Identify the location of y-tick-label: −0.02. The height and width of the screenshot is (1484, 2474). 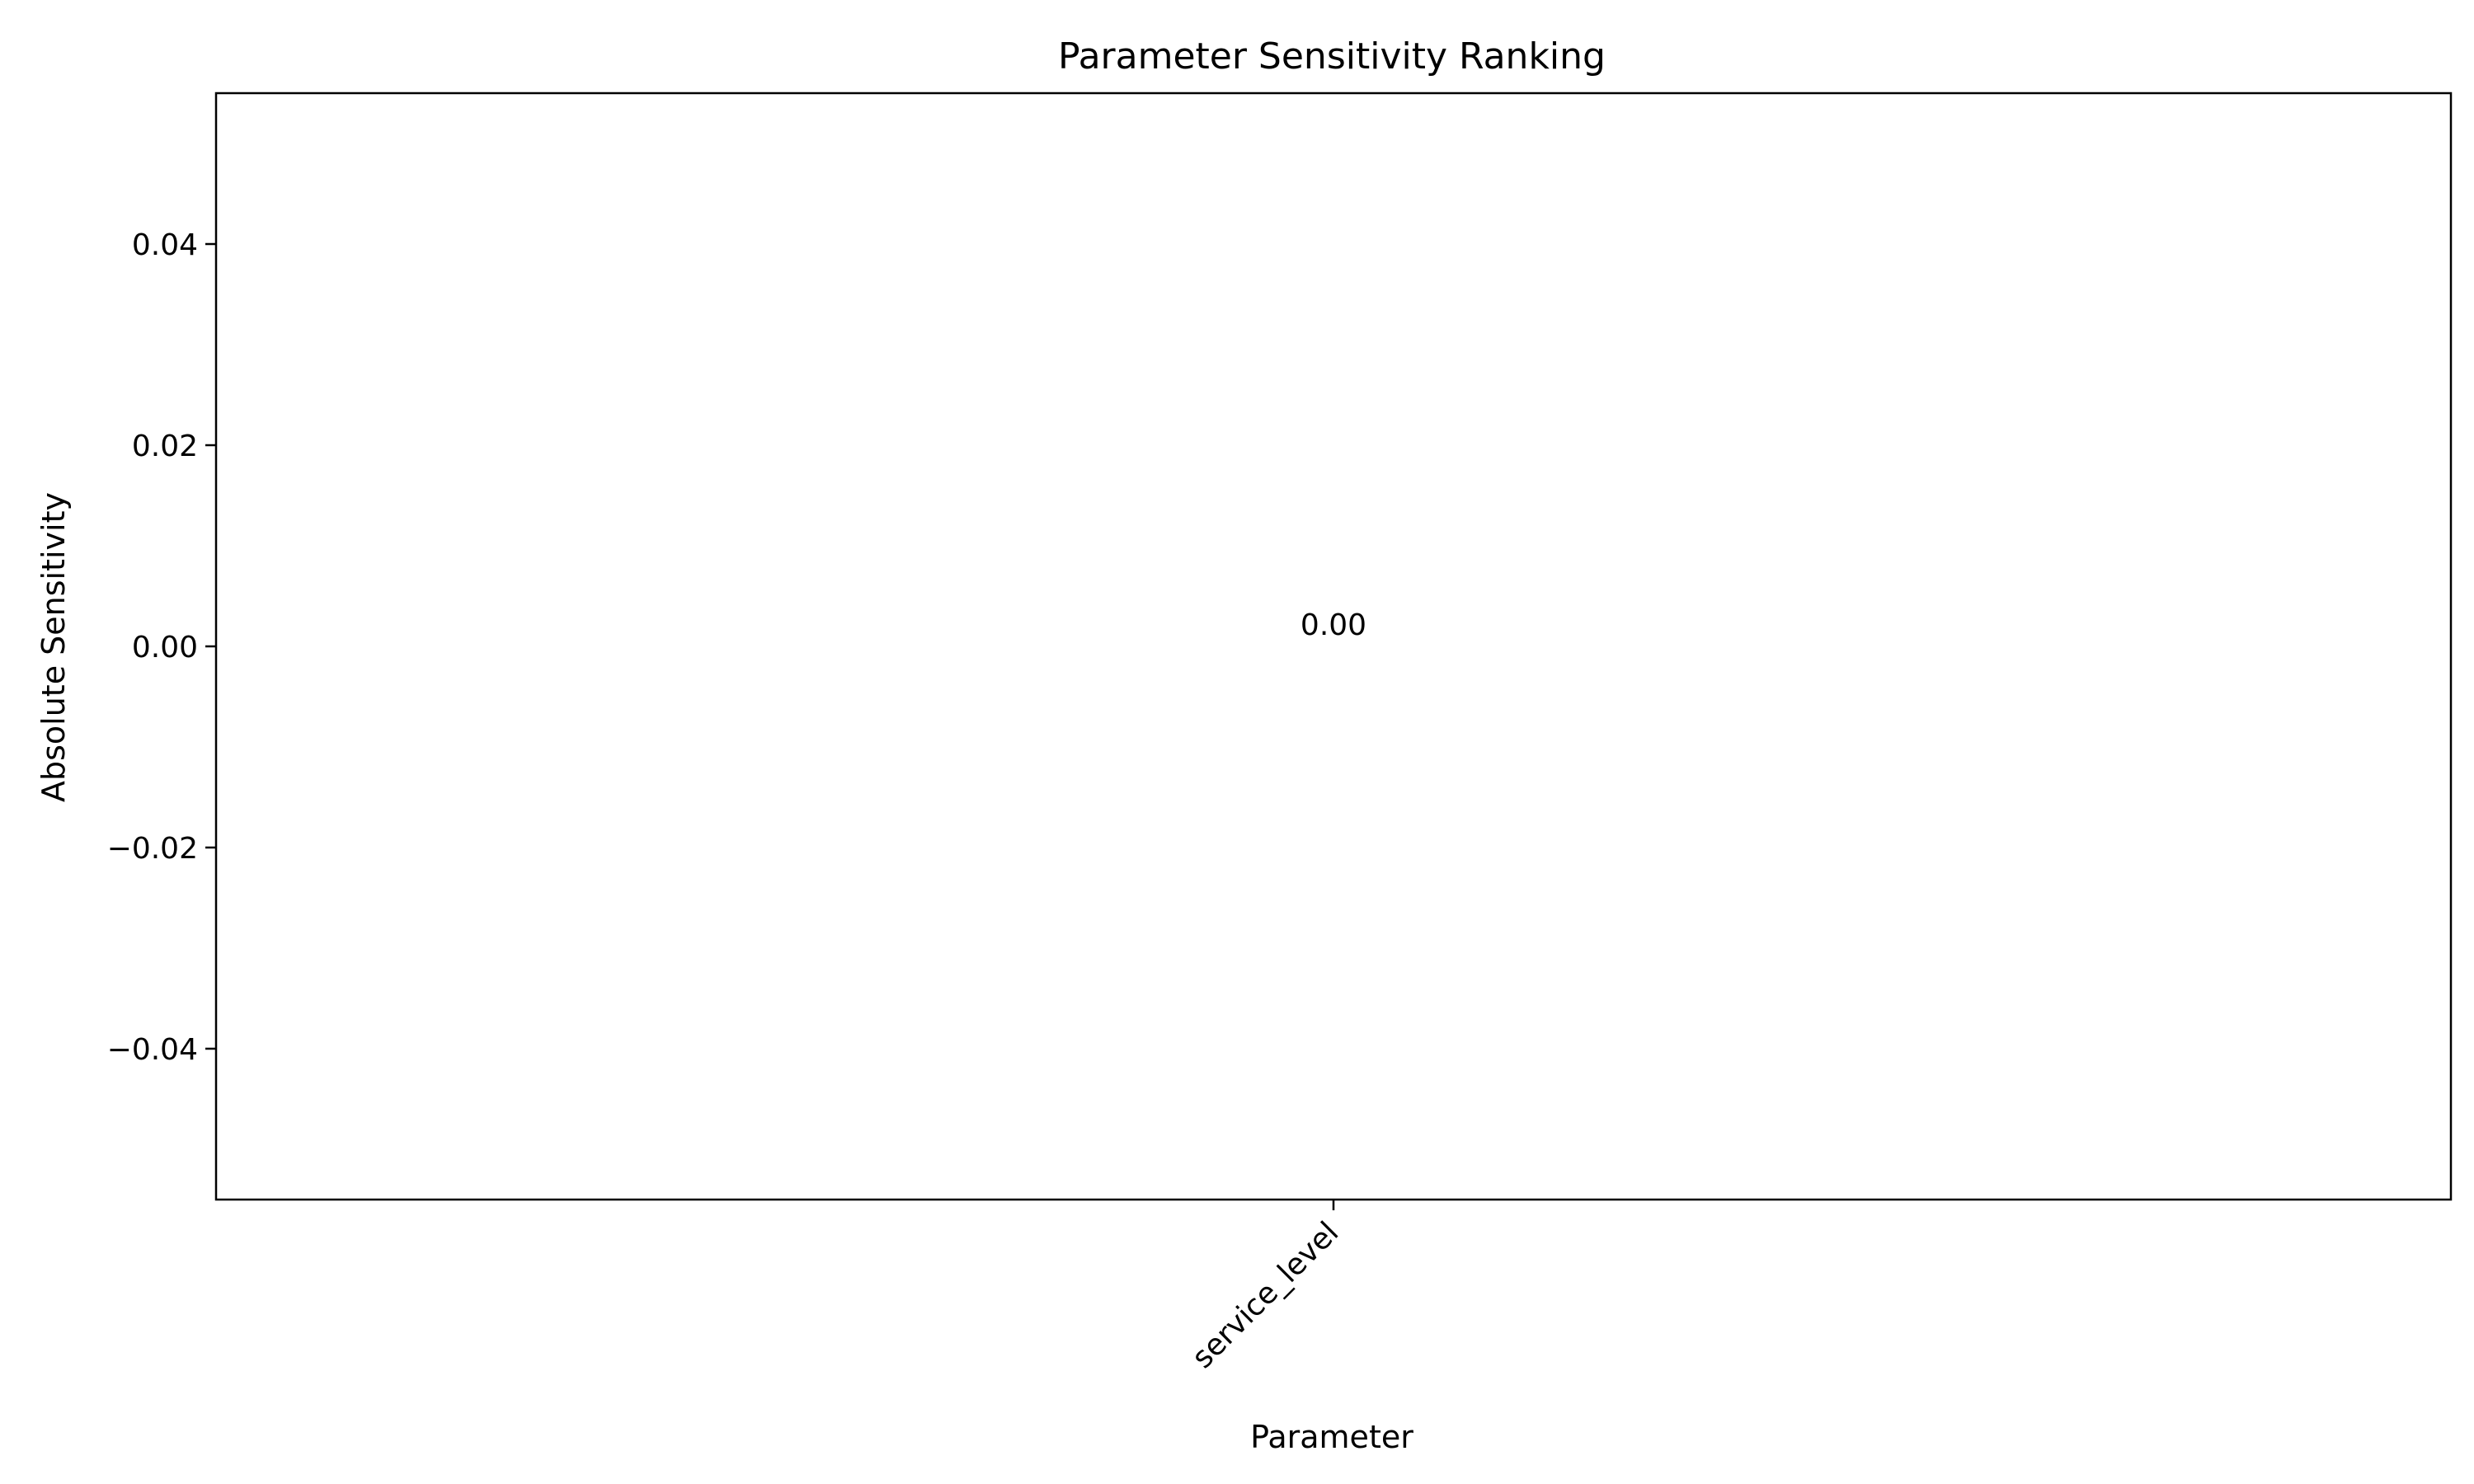
(152, 849).